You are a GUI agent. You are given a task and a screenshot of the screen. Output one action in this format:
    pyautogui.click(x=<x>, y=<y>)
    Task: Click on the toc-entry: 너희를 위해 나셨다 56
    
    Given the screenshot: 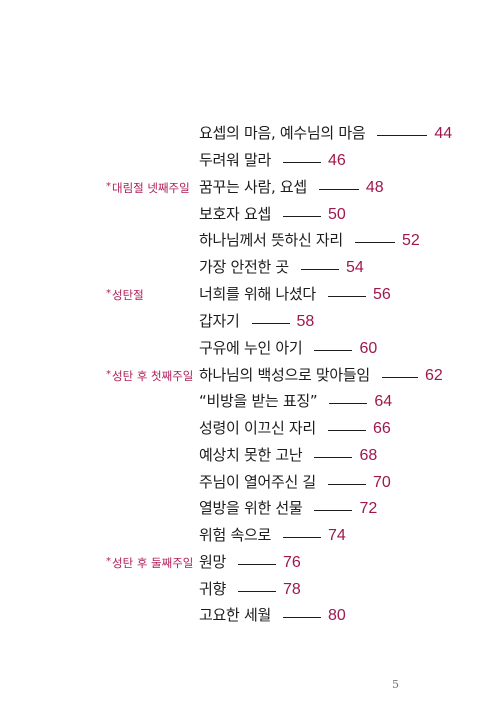 What is the action you would take?
    pyautogui.click(x=295, y=293)
    